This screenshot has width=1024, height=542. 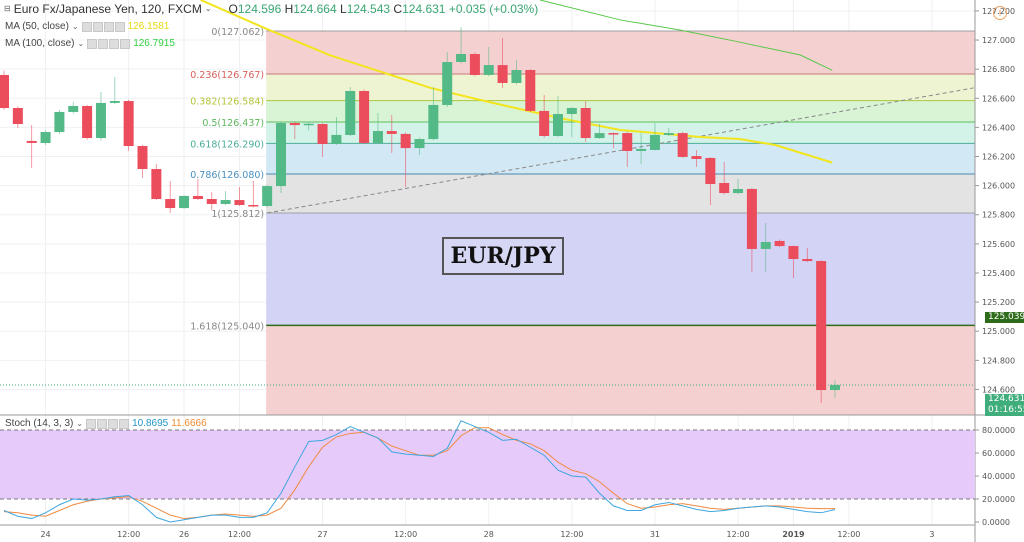 I want to click on ma100-value: 126.7915, so click(x=154, y=43).